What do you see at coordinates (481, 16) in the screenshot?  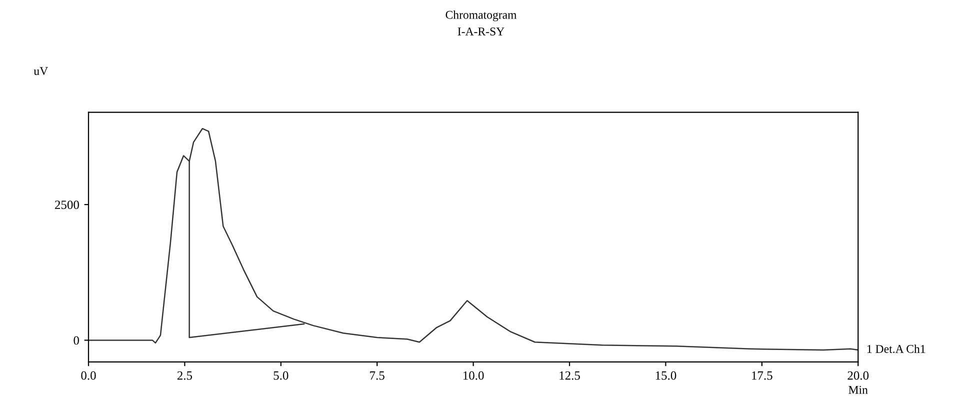 I see `chart-title: Chromatogram` at bounding box center [481, 16].